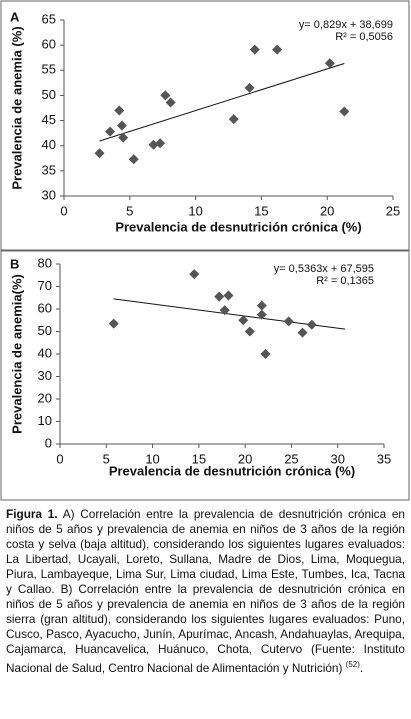 The width and height of the screenshot is (411, 719). Describe the element at coordinates (352, 664) in the screenshot. I see `caption-ref: (52)` at that location.